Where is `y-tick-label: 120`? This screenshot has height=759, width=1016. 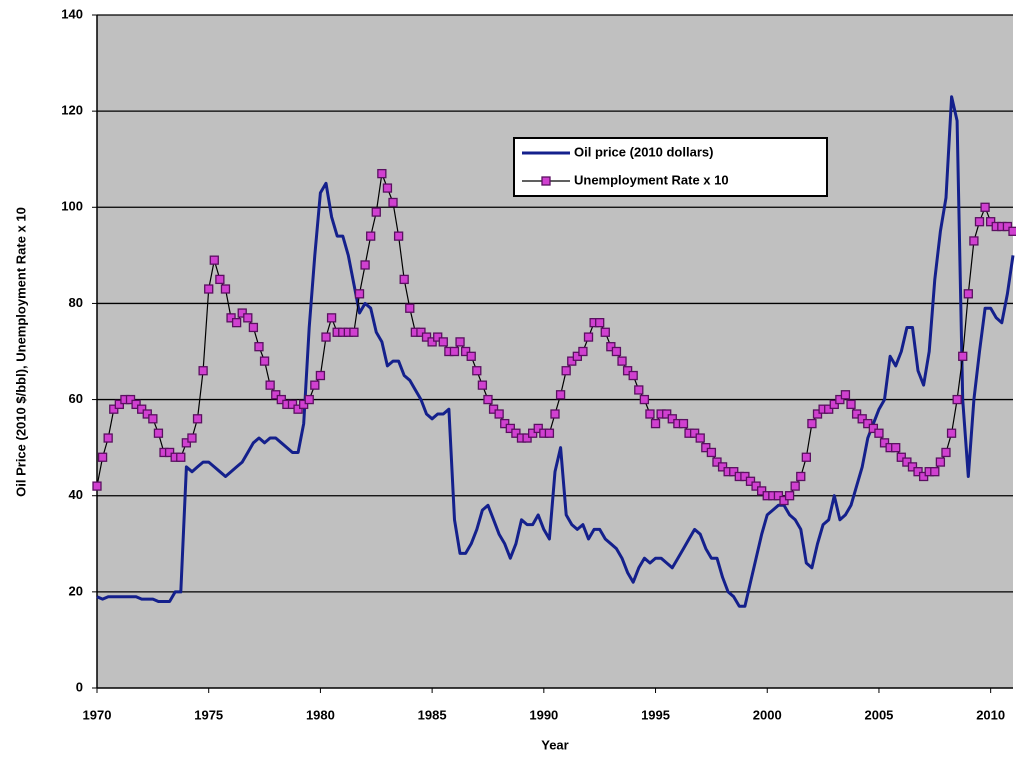
y-tick-label: 120 is located at coordinates (72, 110).